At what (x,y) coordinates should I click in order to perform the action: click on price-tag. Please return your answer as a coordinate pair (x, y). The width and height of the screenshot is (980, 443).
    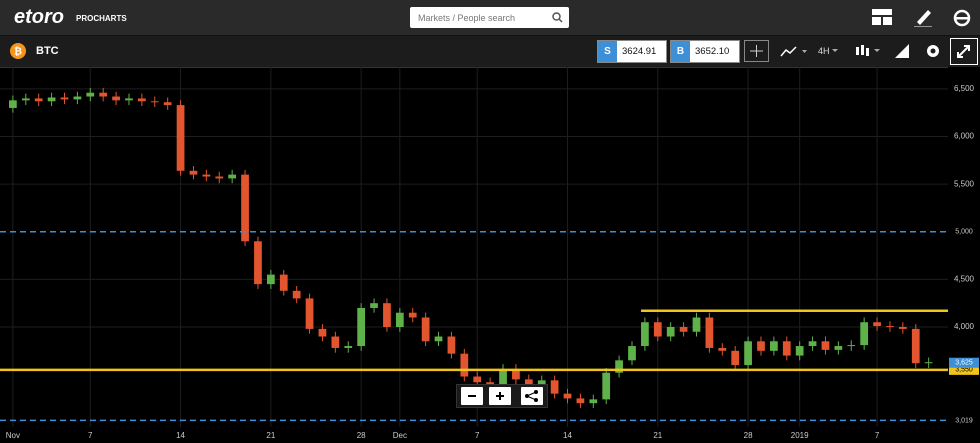
    Looking at the image, I should click on (964, 362).